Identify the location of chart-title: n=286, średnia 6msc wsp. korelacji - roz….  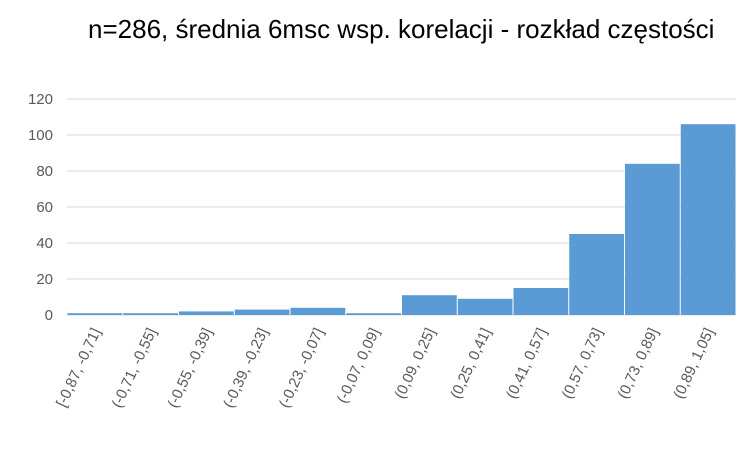
(401, 29).